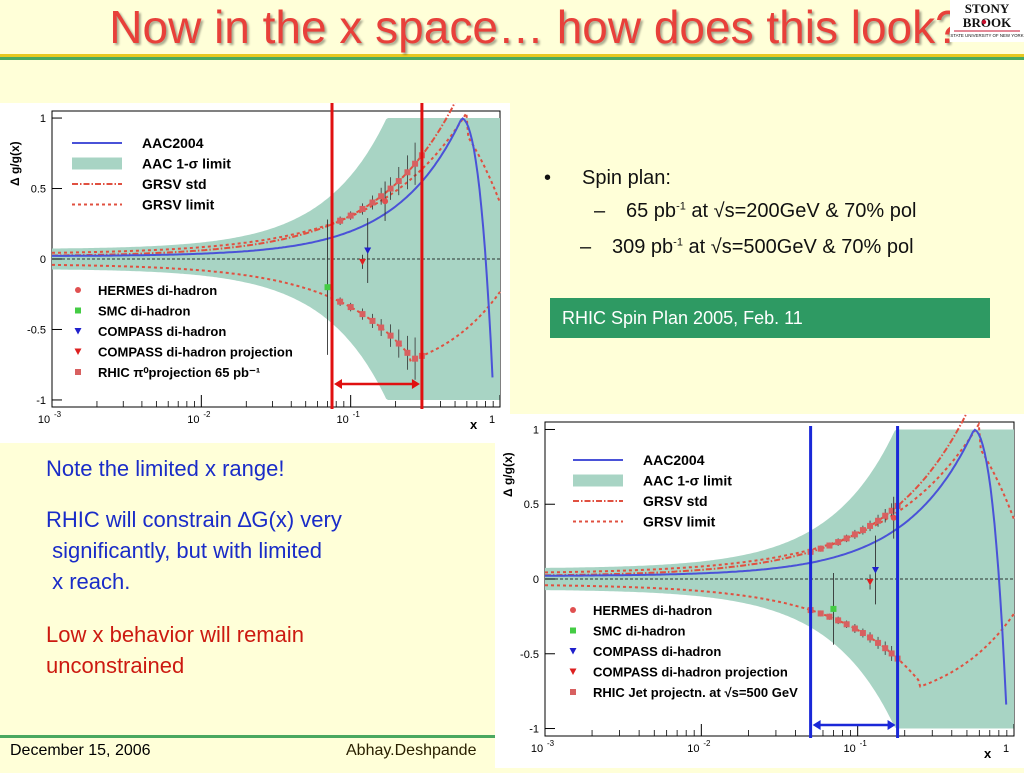 This screenshot has width=1024, height=773. Describe the element at coordinates (165, 468) in the screenshot. I see `note-limited-range: Note the limited x range!` at that location.